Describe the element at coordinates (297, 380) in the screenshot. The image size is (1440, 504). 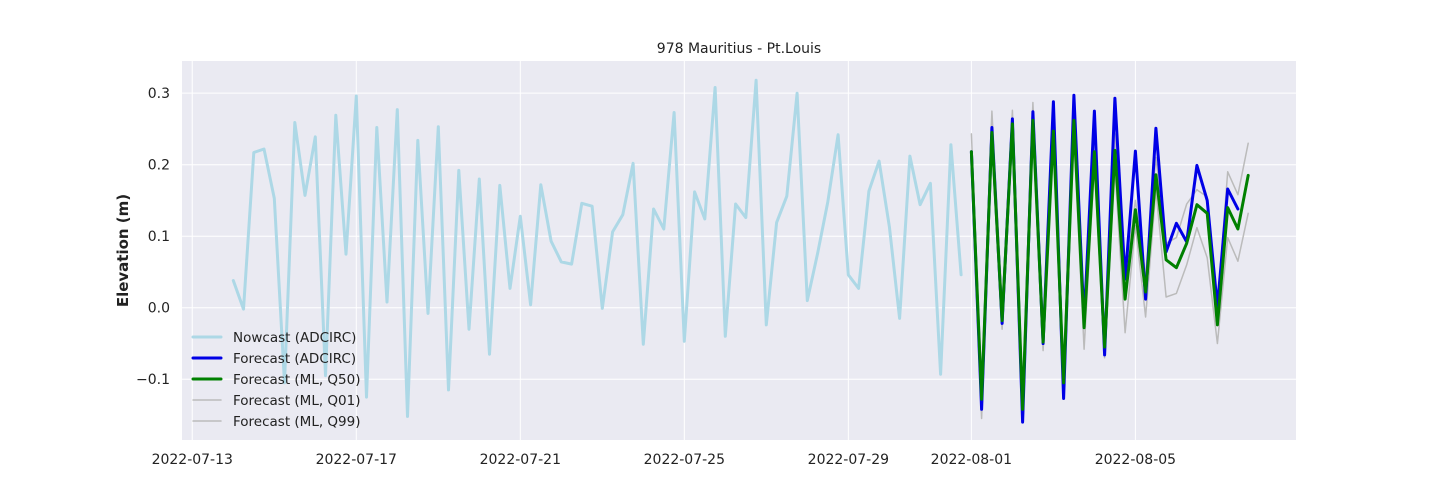
I see `legend-label: Forecast (ML, Q50)` at that location.